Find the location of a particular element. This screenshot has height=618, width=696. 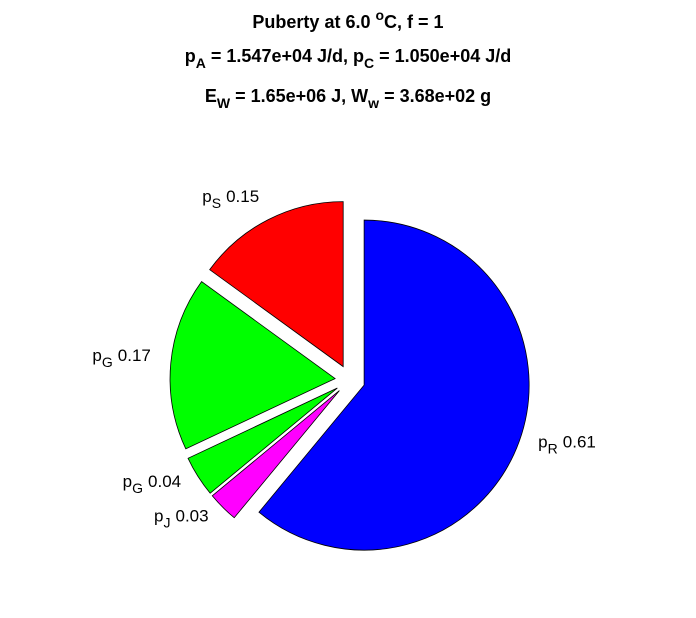

title-text: C, f = 1 is located at coordinates (414, 22).